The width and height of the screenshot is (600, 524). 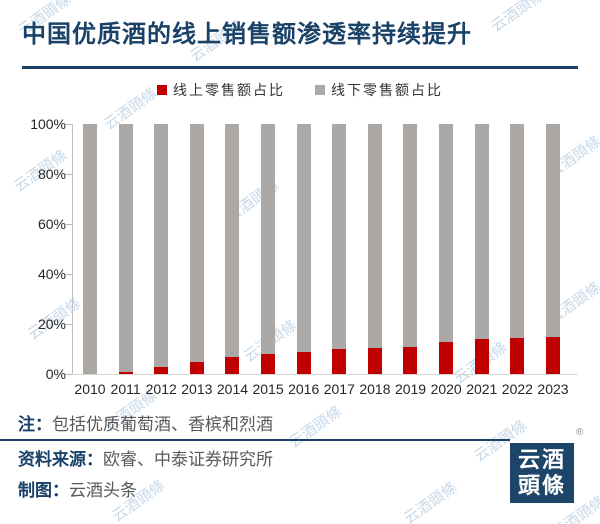 What do you see at coordinates (541, 460) in the screenshot?
I see `logo-text-line1: 云酒` at bounding box center [541, 460].